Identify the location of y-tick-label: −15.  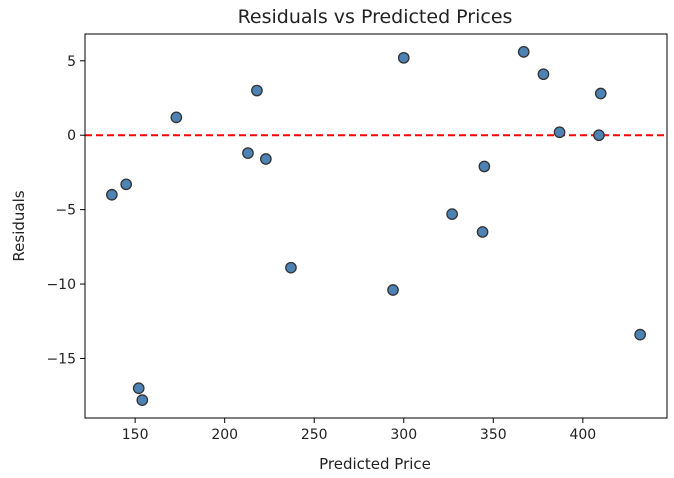
(61, 359).